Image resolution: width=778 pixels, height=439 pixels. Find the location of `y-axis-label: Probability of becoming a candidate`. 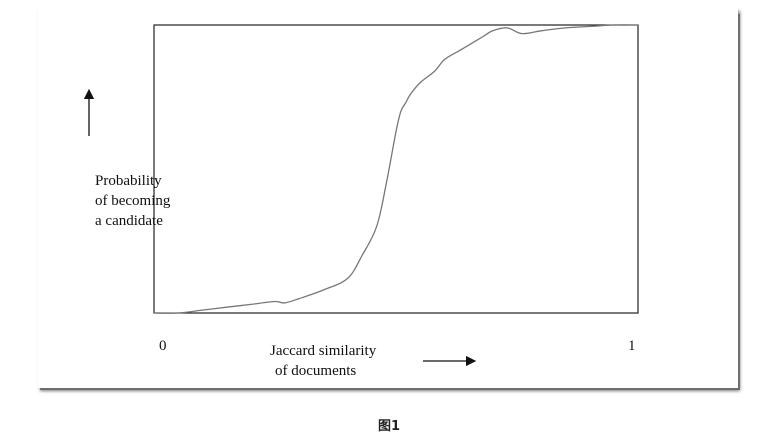

y-axis-label: Probability of becoming a candidate is located at coordinates (145, 201).